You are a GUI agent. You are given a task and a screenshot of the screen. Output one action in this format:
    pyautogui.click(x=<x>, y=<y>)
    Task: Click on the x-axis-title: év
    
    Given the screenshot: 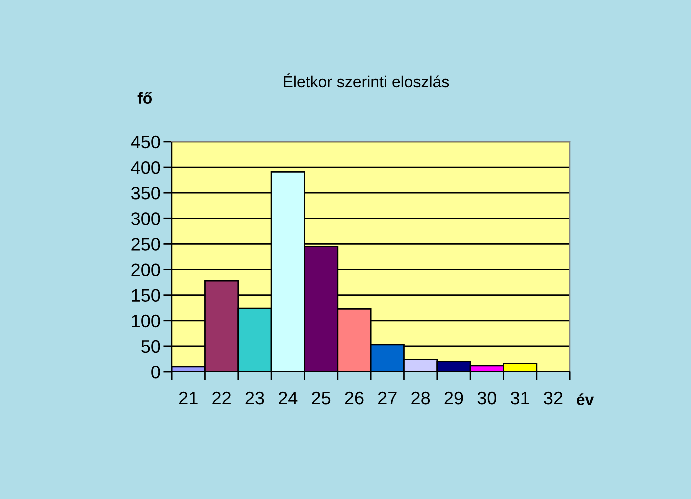 What is the action you would take?
    pyautogui.click(x=585, y=400)
    